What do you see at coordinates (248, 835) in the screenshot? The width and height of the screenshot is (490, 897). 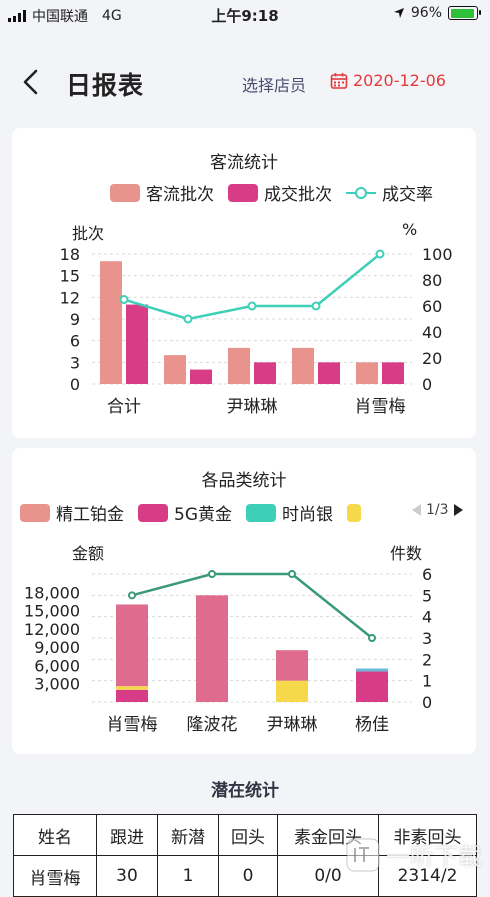 I see `header-return: 回头` at bounding box center [248, 835].